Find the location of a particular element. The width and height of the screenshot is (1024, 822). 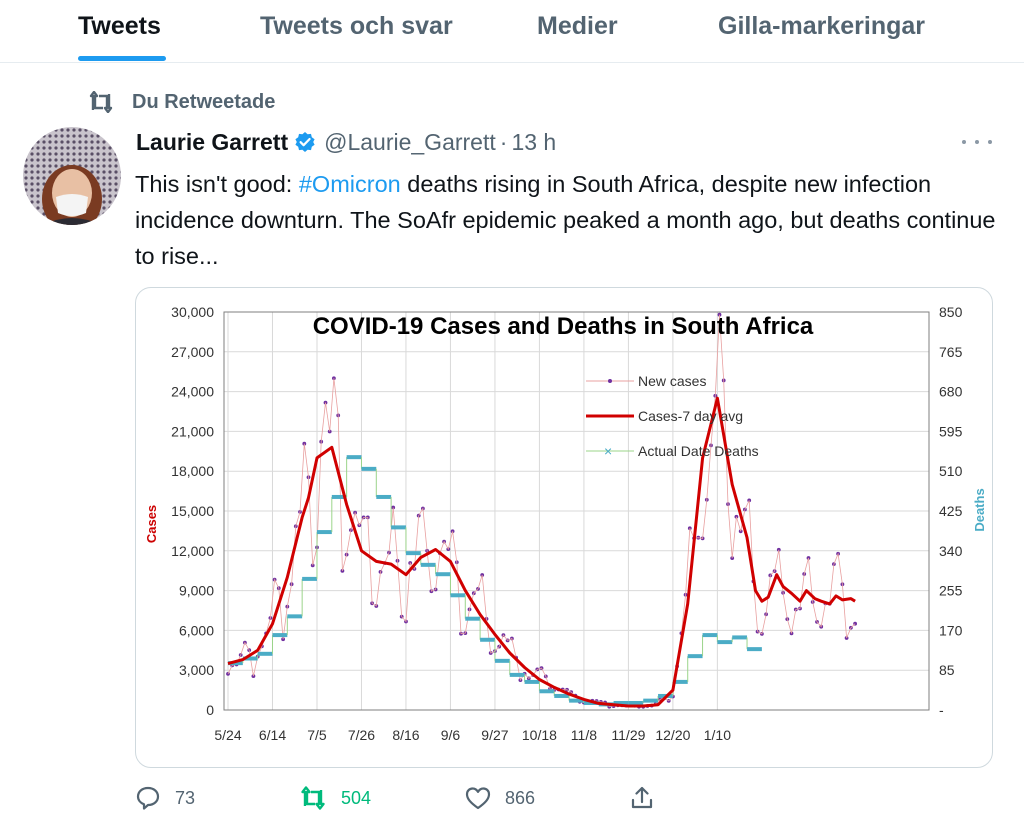

y2-tick-label: 425 is located at coordinates (951, 511).